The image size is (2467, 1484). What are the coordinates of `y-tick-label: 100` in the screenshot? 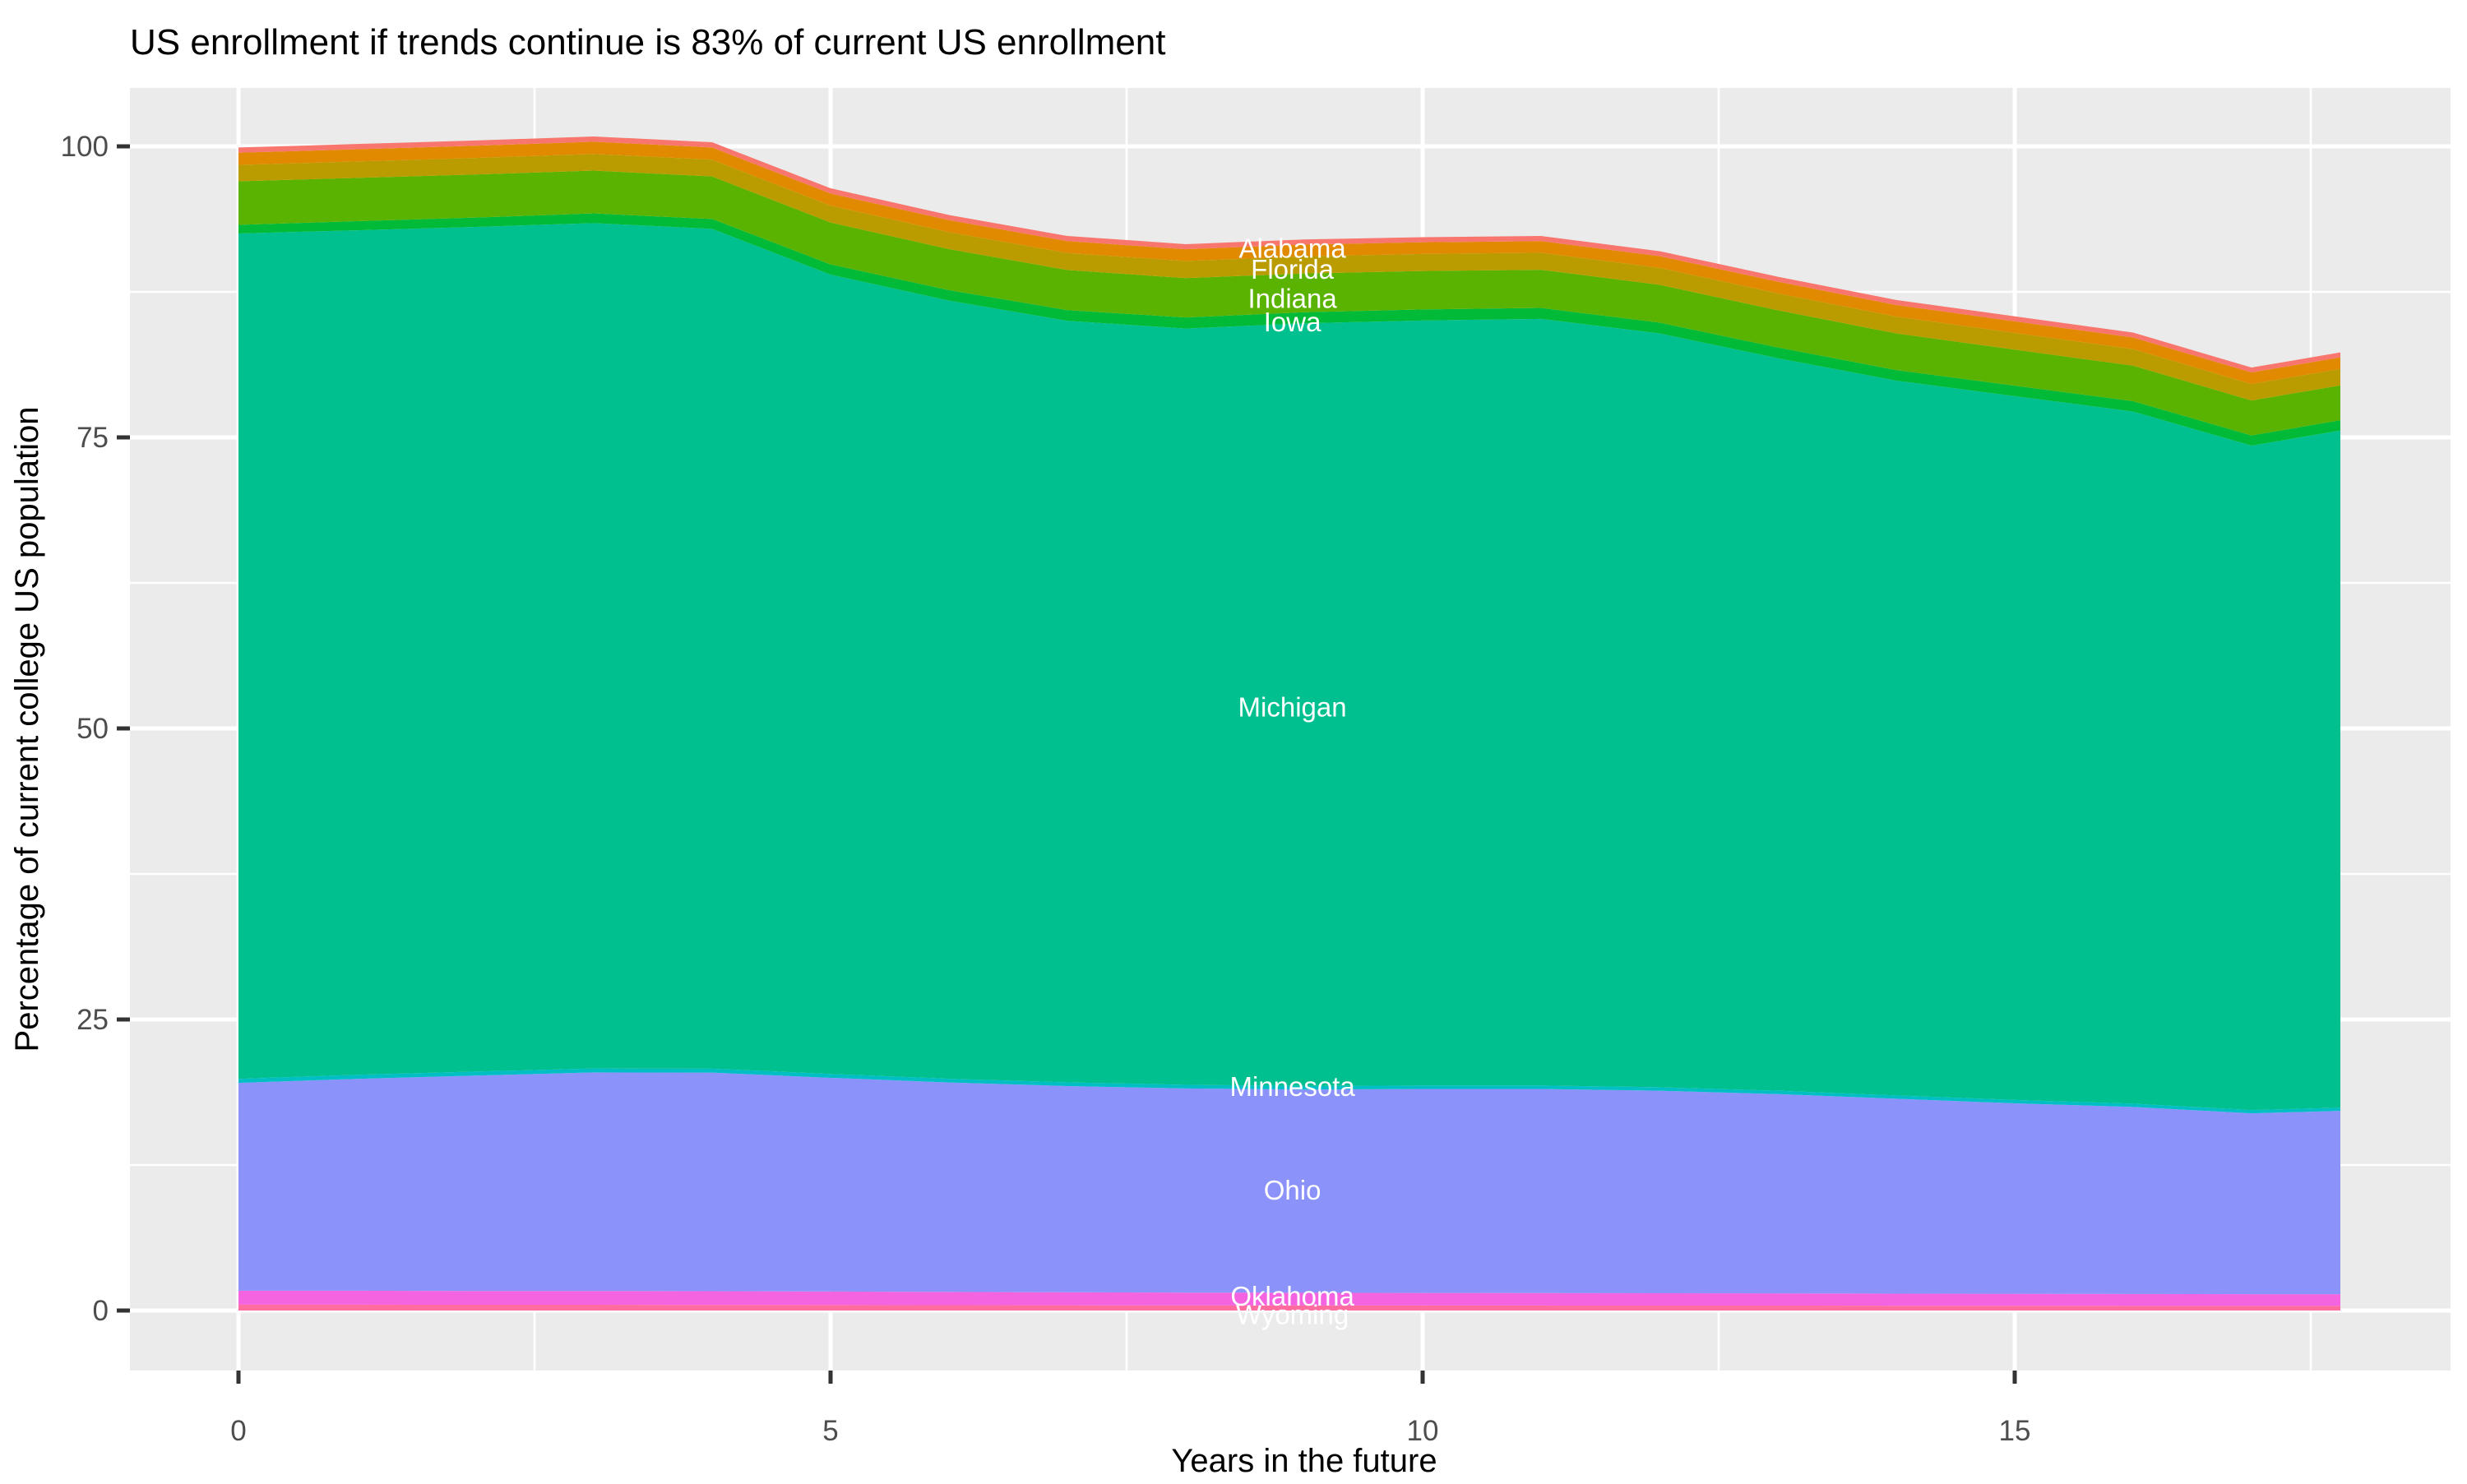 It's located at (85, 147).